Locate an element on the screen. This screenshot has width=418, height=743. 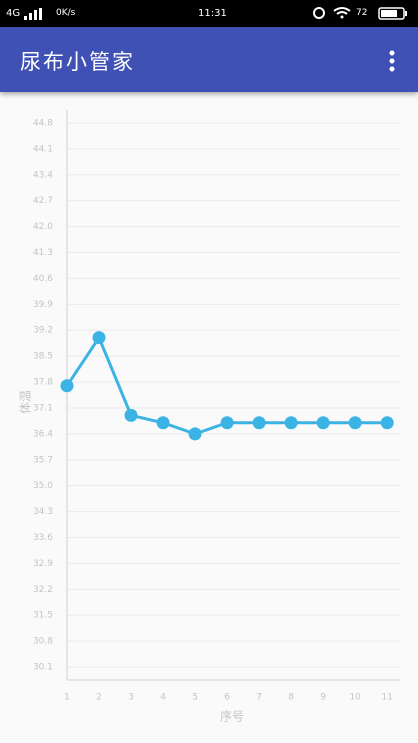
x-tick-label: 3 is located at coordinates (131, 698).